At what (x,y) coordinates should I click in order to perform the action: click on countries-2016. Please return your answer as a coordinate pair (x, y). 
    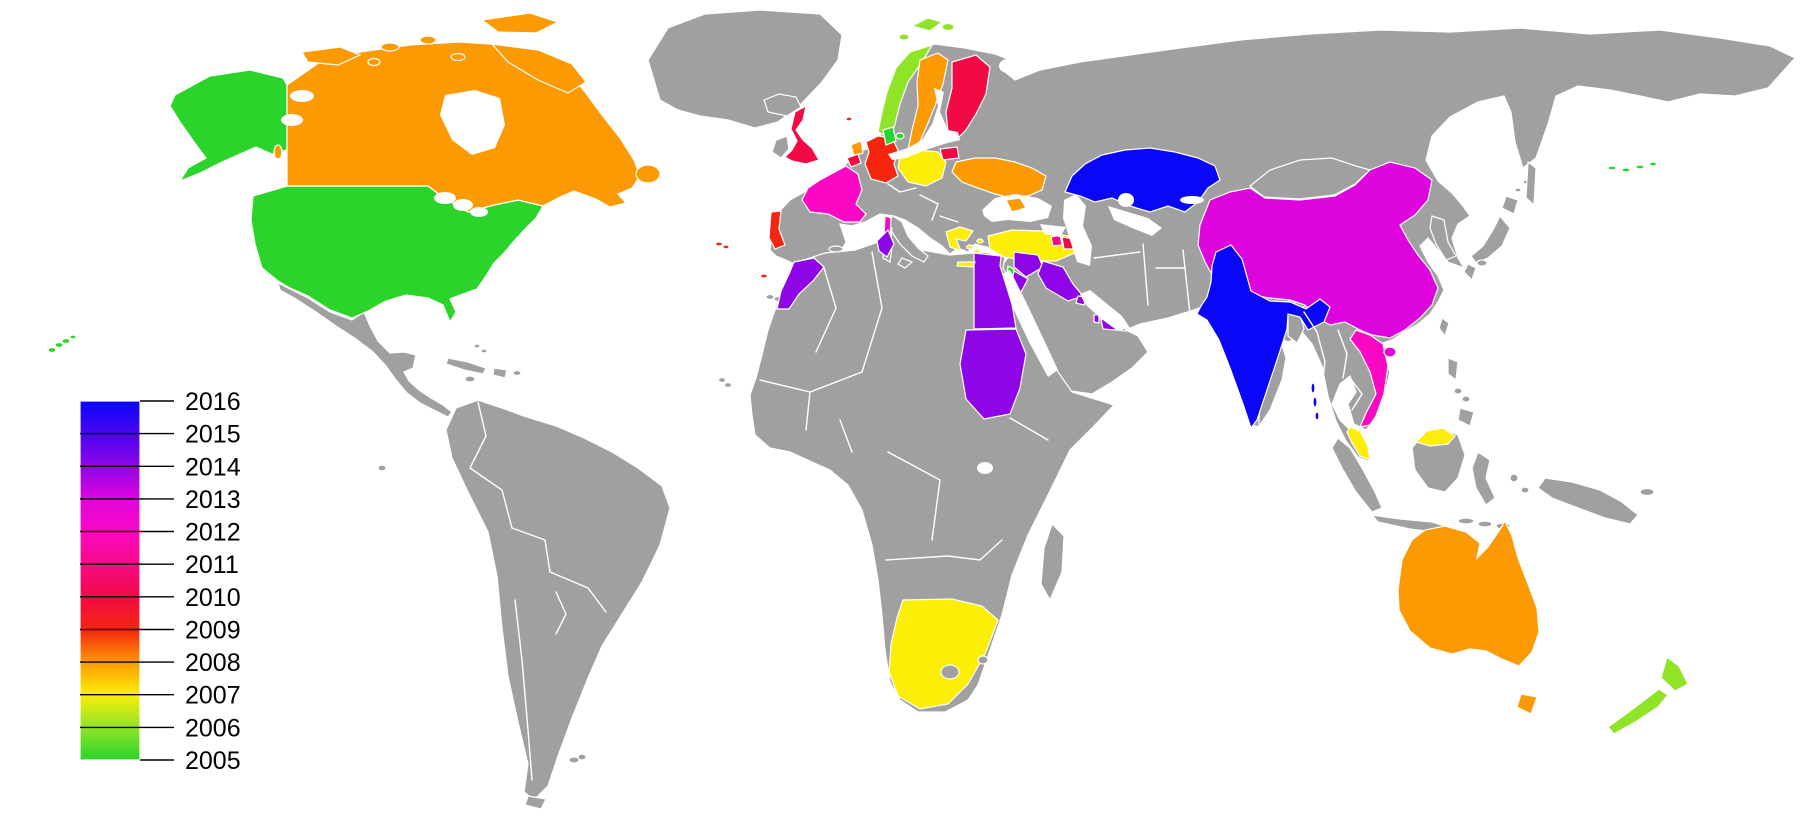
    Looking at the image, I should click on (1197, 288).